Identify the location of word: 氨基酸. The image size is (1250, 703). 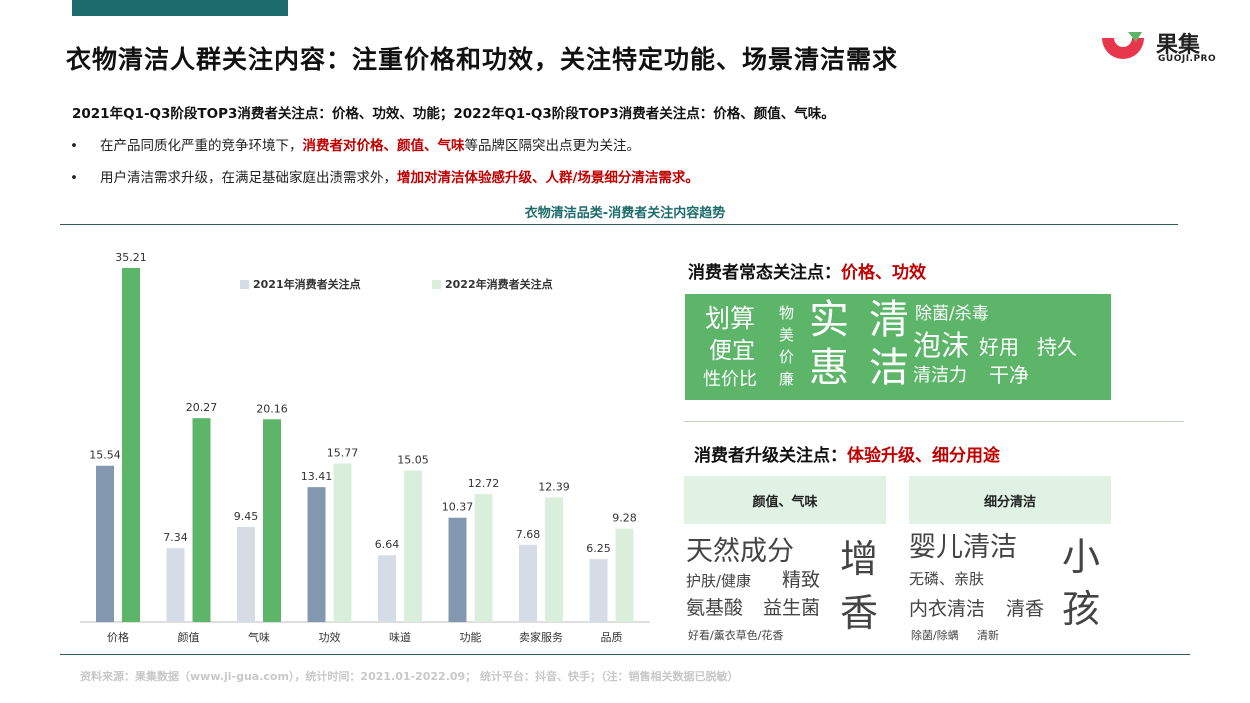
(715, 608).